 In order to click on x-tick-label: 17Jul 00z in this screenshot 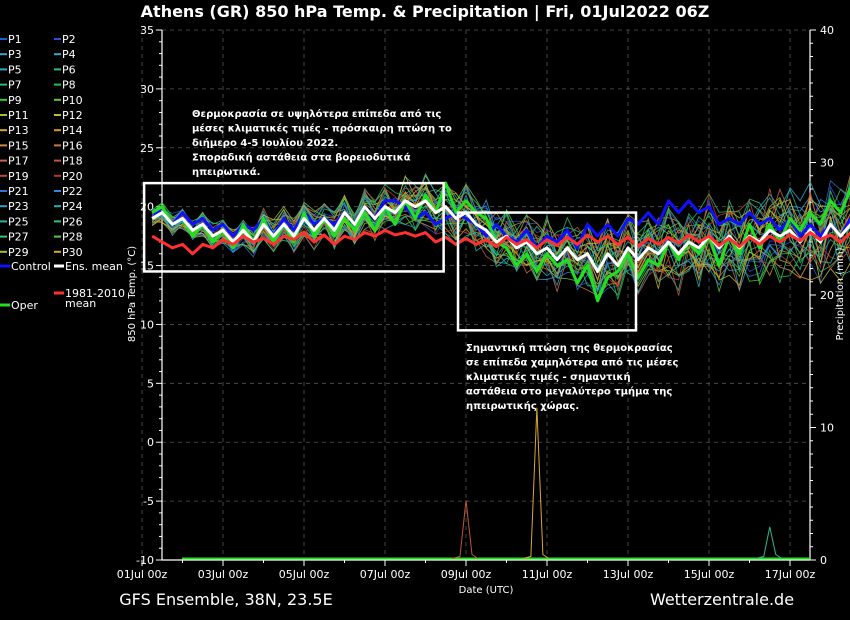, I will do `click(790, 574)`.